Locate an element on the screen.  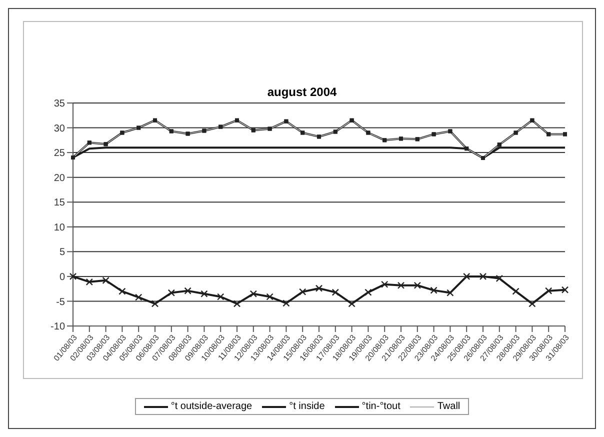
y-tick-label: -5 is located at coordinates (61, 302).